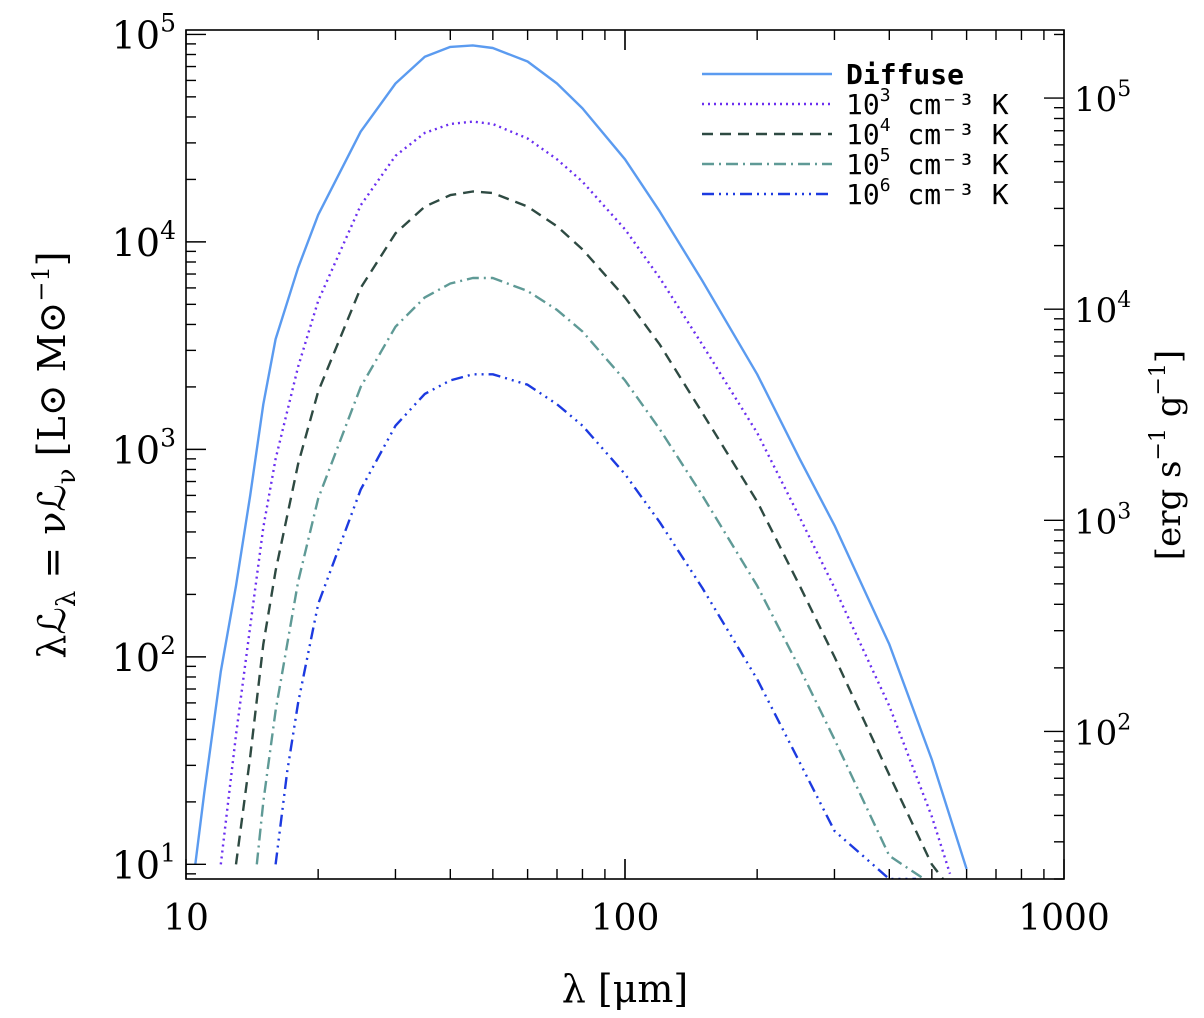 The height and width of the screenshot is (1018, 1204). I want to click on legend-label-5: 106 cm⁻³ K, so click(927, 193).